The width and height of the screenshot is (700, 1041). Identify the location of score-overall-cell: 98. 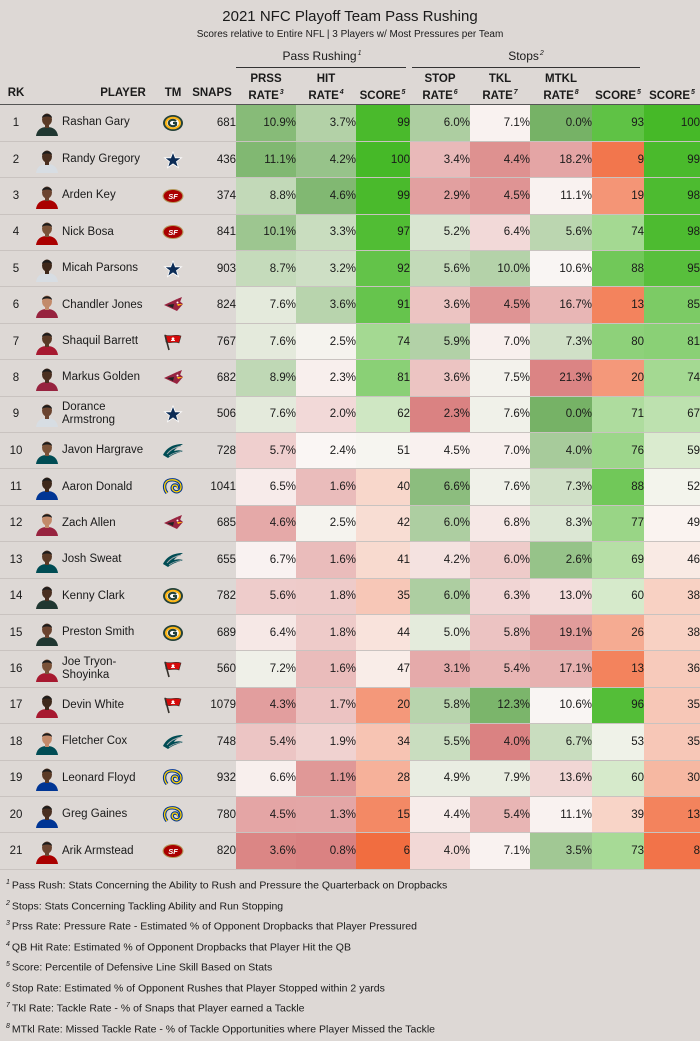
(672, 233).